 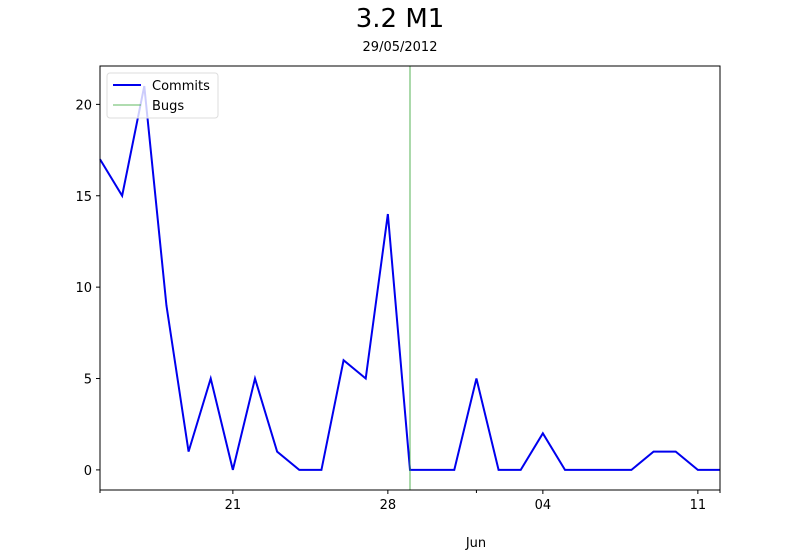 I want to click on x-tick-label: 04, so click(x=543, y=505).